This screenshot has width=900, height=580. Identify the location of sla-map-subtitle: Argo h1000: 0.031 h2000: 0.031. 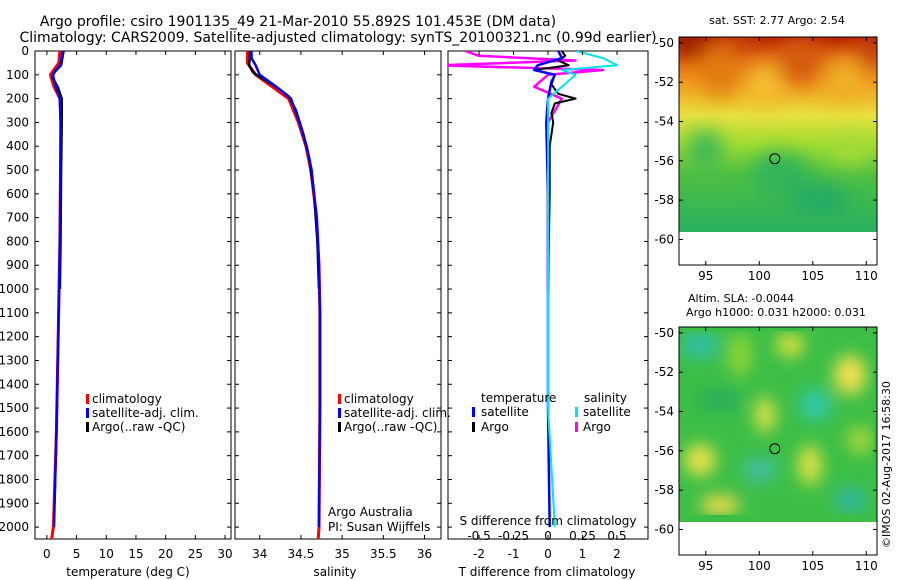
(776, 312).